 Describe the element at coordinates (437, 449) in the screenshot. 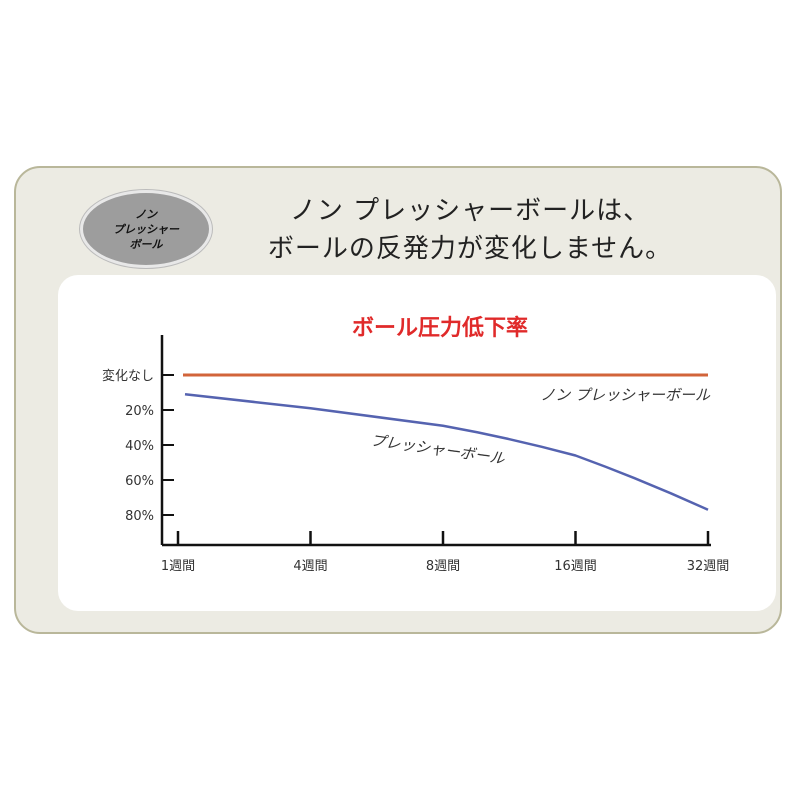

I see `series-label-pressure: プレッシャーボール` at that location.